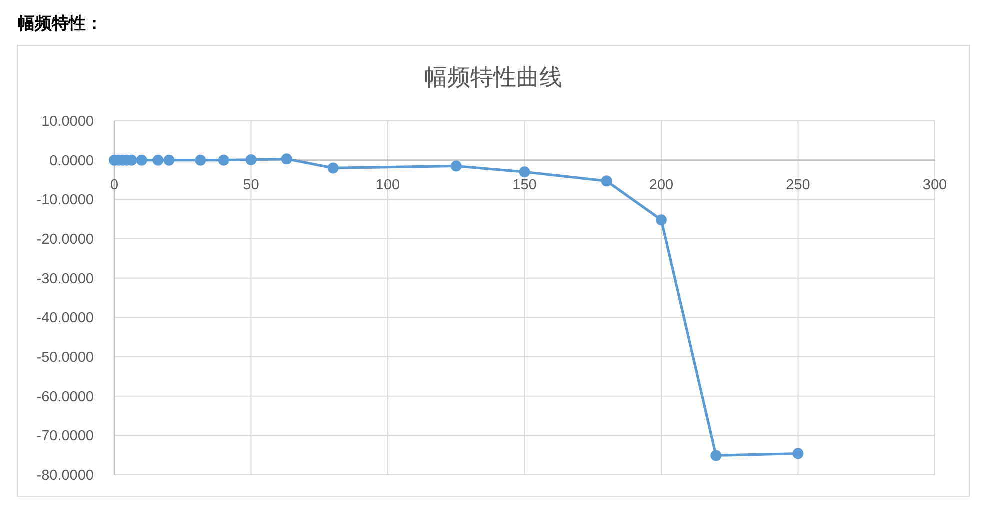 The height and width of the screenshot is (515, 985). Describe the element at coordinates (935, 185) in the screenshot. I see `x-tick-label: 300` at that location.